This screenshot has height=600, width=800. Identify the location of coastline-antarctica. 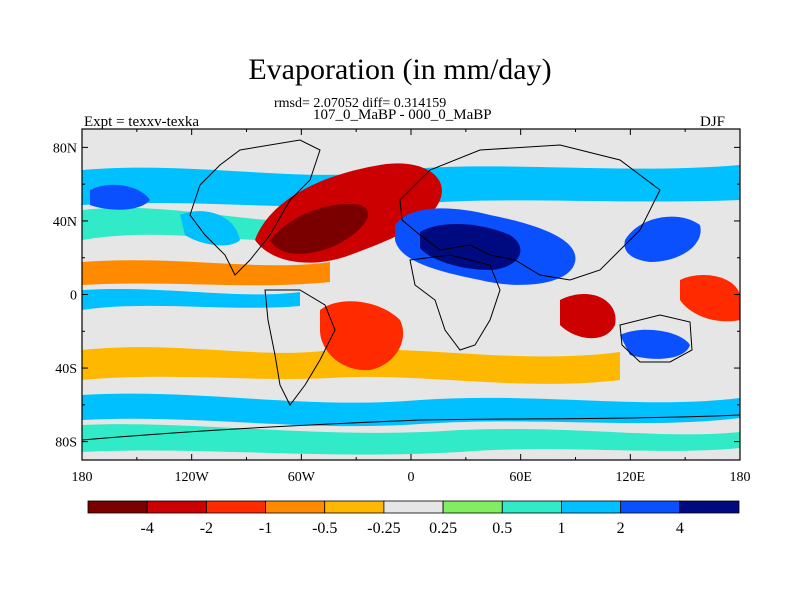
(411, 427).